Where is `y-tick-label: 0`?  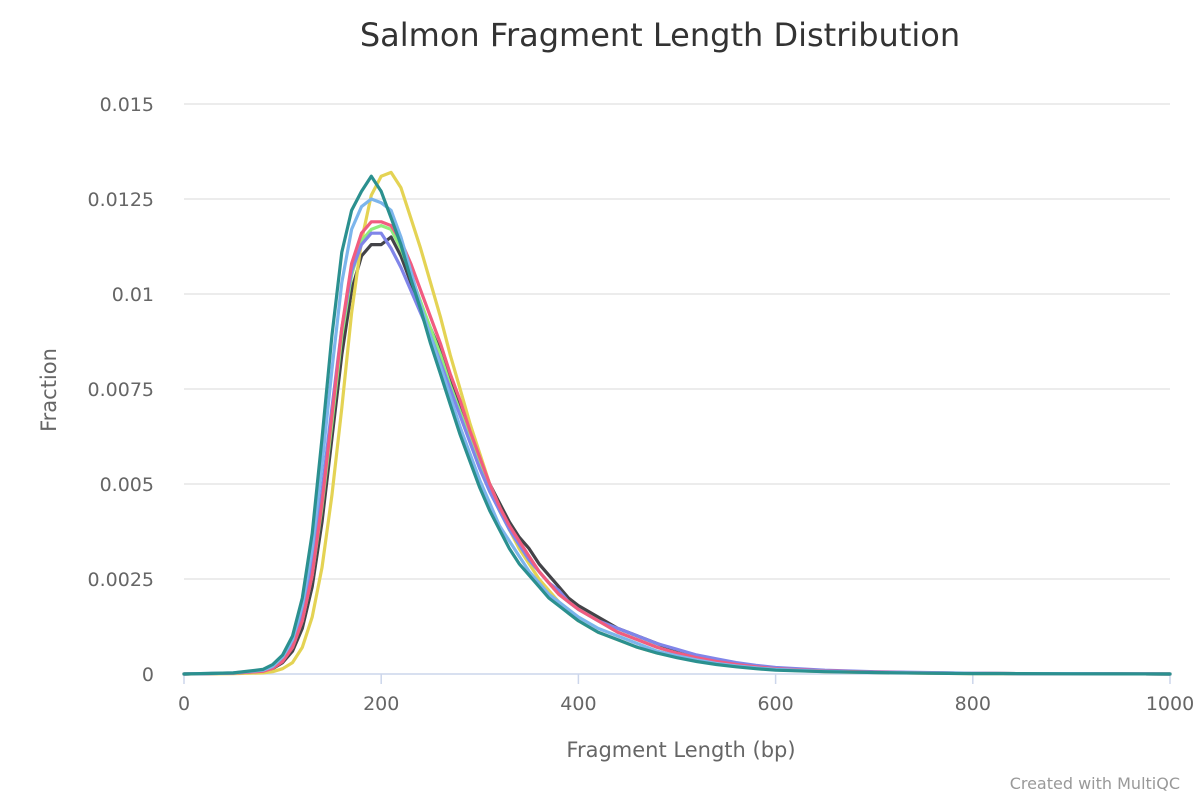 y-tick-label: 0 is located at coordinates (148, 675).